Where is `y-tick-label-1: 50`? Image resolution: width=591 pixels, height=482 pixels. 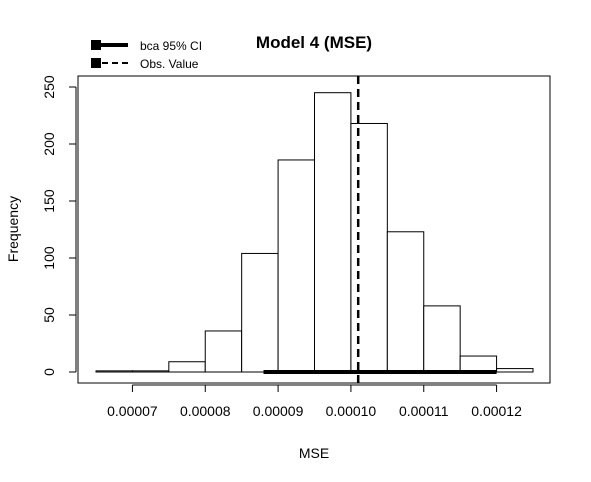 y-tick-label-1: 50 is located at coordinates (49, 315).